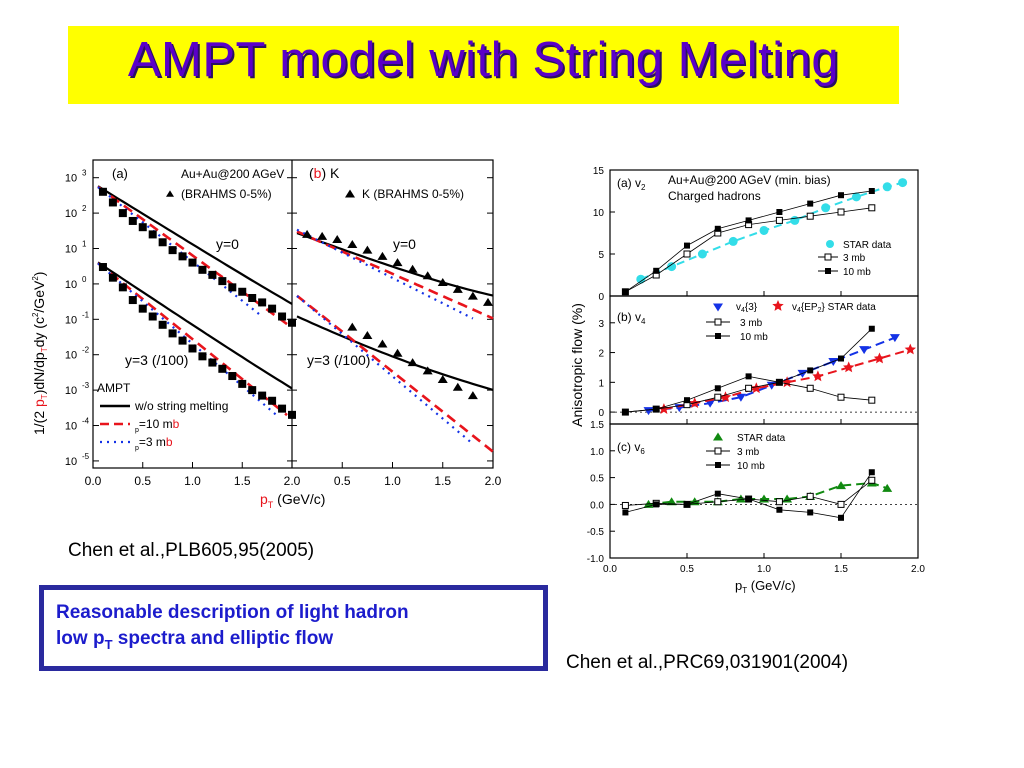  Describe the element at coordinates (918, 569) in the screenshot. I see `flow-xtick-label: 2.0` at that location.